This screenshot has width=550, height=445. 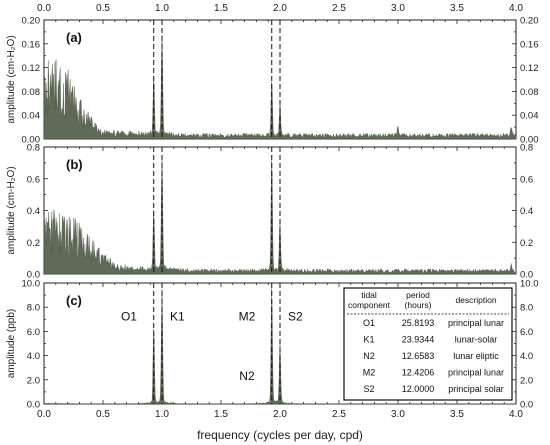 I want to click on panel-label: (c), so click(x=74, y=300).